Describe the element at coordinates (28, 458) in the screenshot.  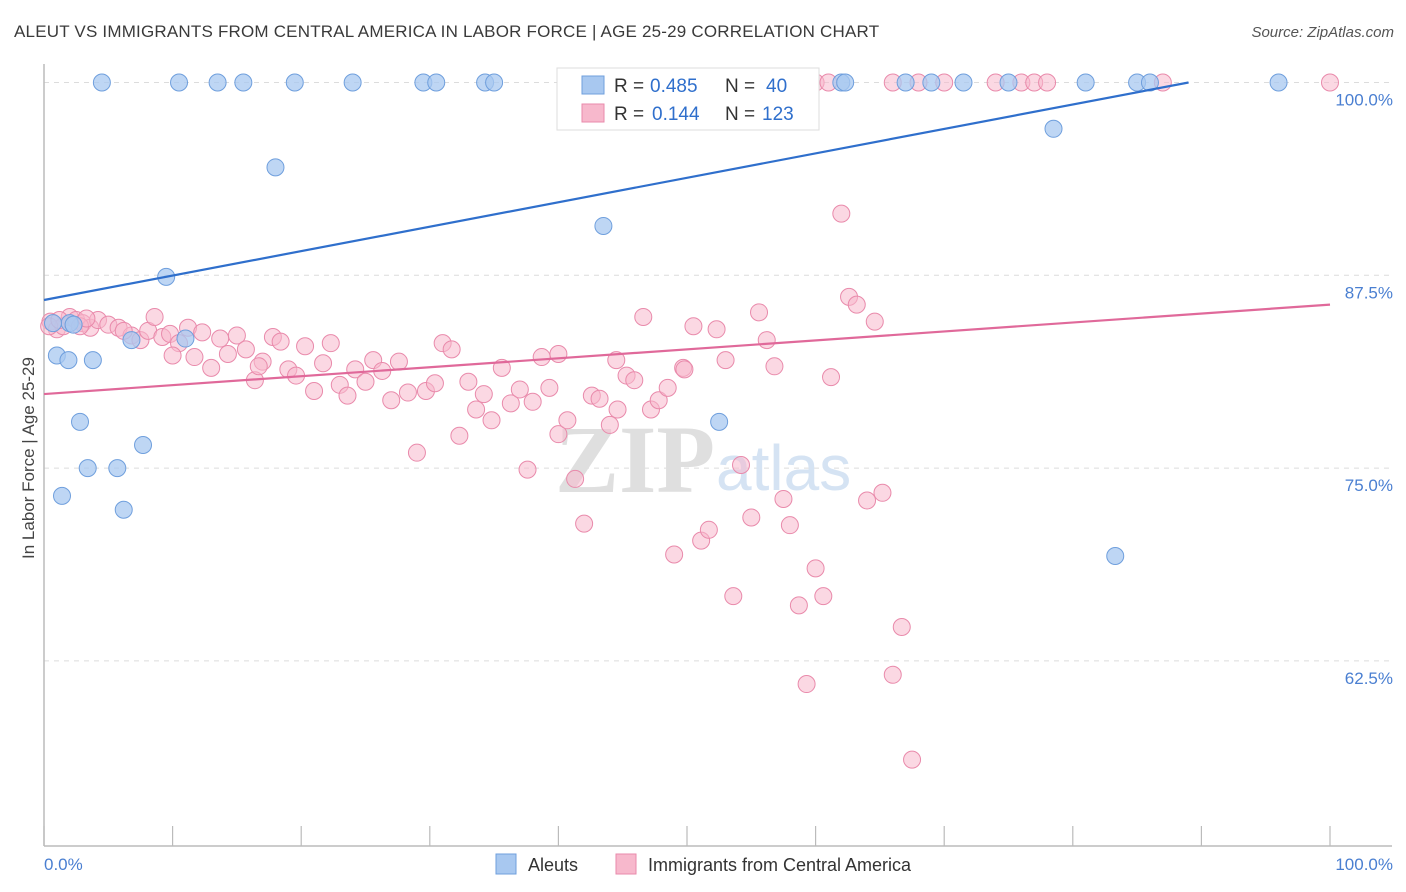
I see `y-axis-label: In Labor Force | Age 25-29` at that location.